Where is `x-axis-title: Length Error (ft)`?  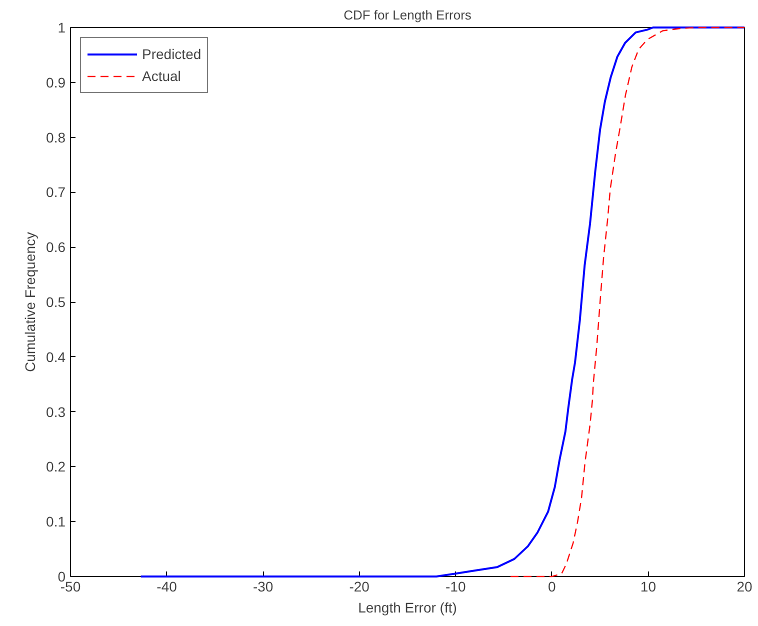 x-axis-title: Length Error (ft) is located at coordinates (407, 608).